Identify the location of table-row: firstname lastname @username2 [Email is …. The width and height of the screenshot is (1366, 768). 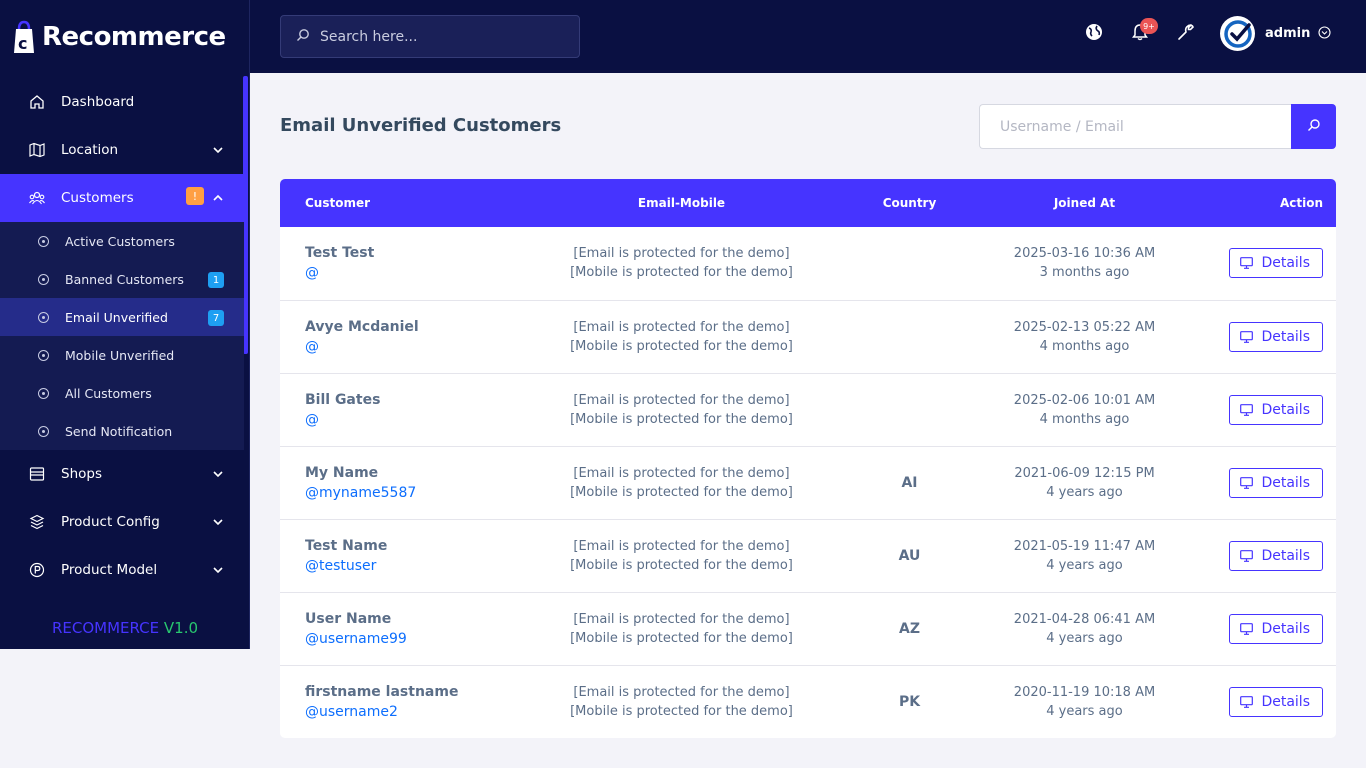
(808, 701).